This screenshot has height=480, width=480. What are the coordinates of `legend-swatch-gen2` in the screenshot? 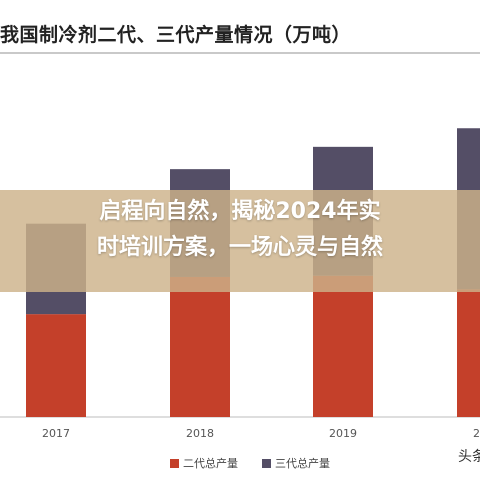 It's located at (174, 463).